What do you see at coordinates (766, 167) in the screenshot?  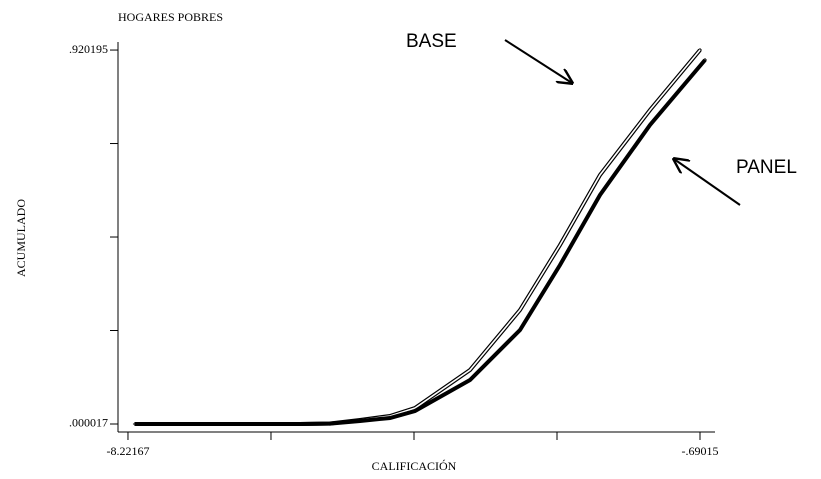 I see `annotation: PANEL` at bounding box center [766, 167].